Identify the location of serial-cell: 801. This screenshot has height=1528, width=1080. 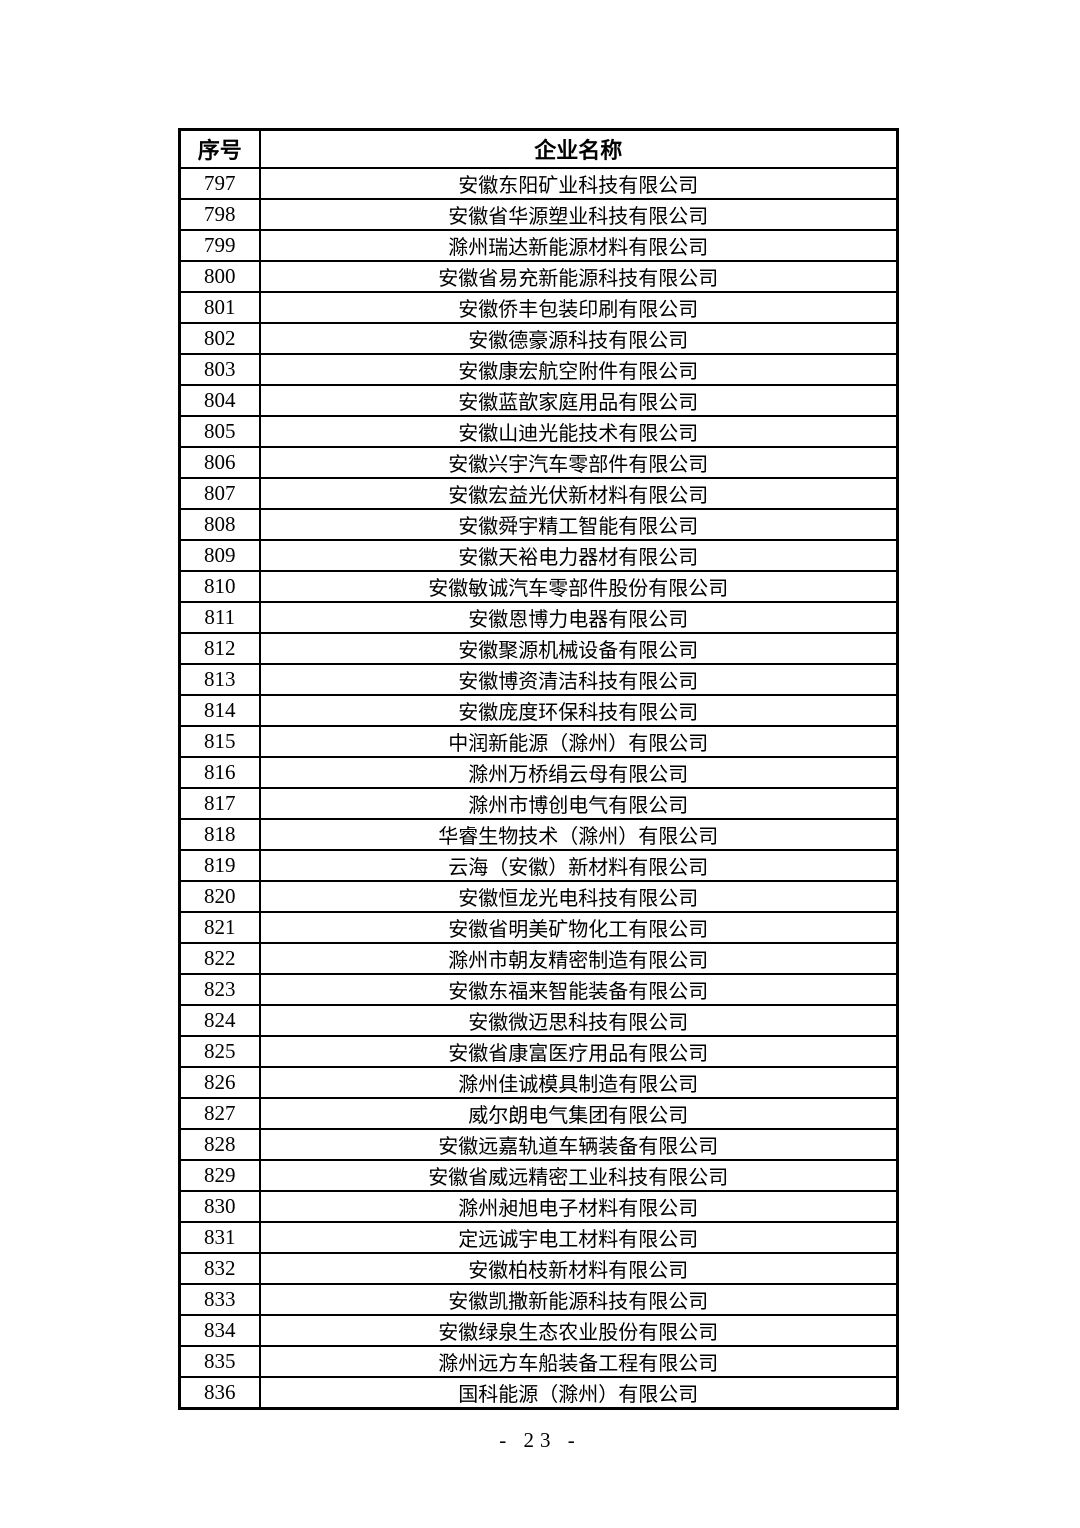
(219, 307).